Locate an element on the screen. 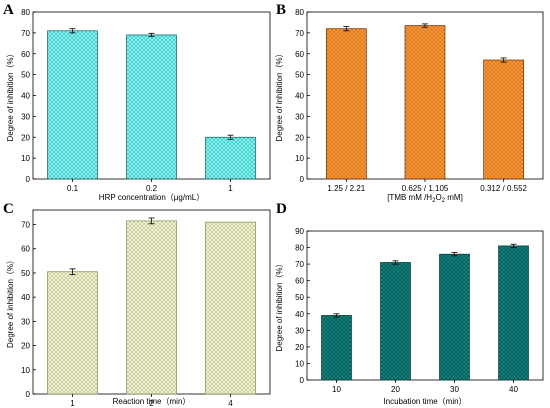 The height and width of the screenshot is (408, 550). y-tick-label: 90 is located at coordinates (299, 231).